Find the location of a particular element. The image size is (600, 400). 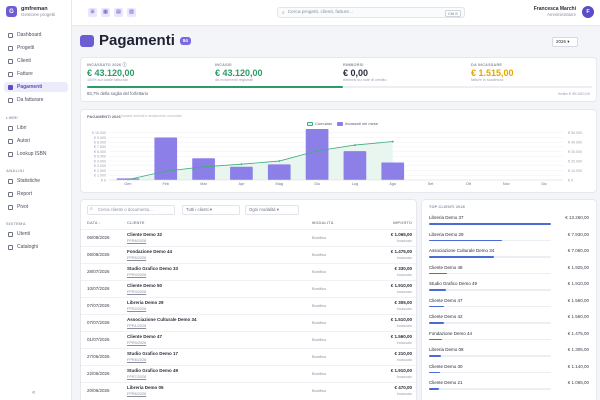

sidebar-item-label: Pivot is located at coordinates (23, 207).